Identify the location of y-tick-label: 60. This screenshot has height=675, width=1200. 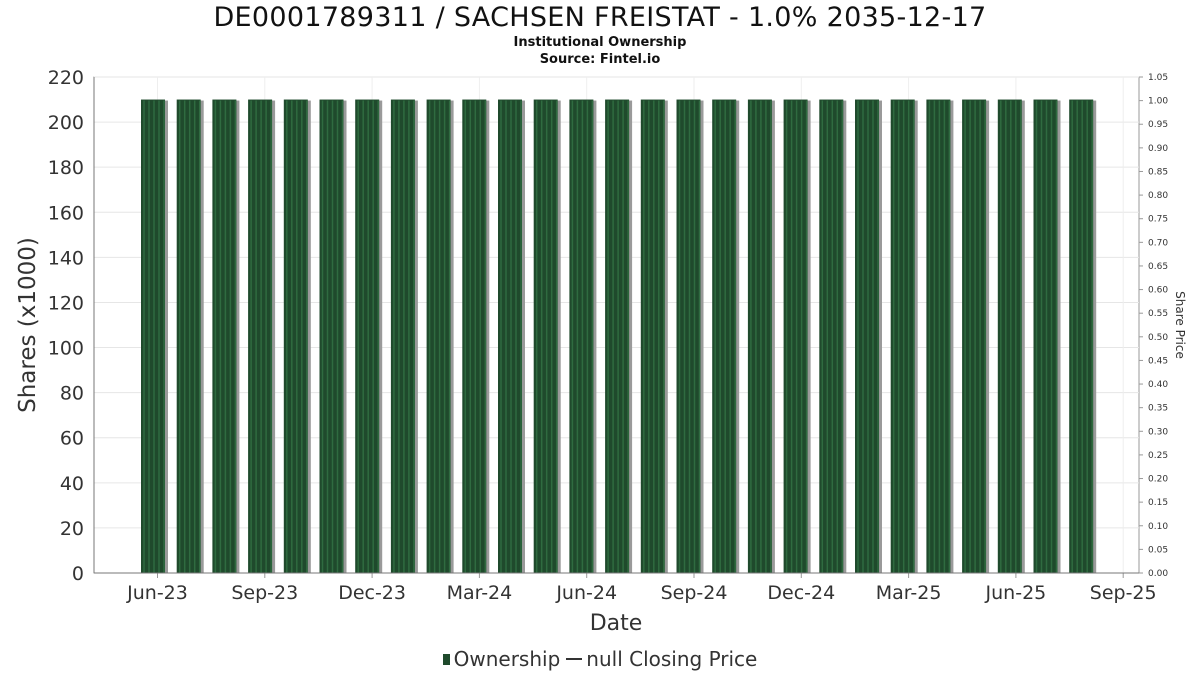
(72, 439).